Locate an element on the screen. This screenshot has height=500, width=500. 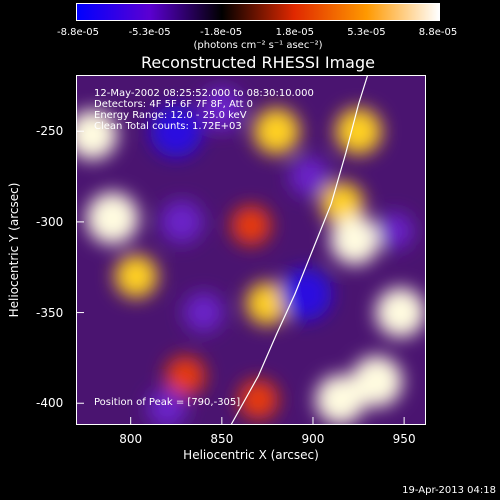
x-axis-label: Heliocentric X (arcsec) is located at coordinates (251, 455).